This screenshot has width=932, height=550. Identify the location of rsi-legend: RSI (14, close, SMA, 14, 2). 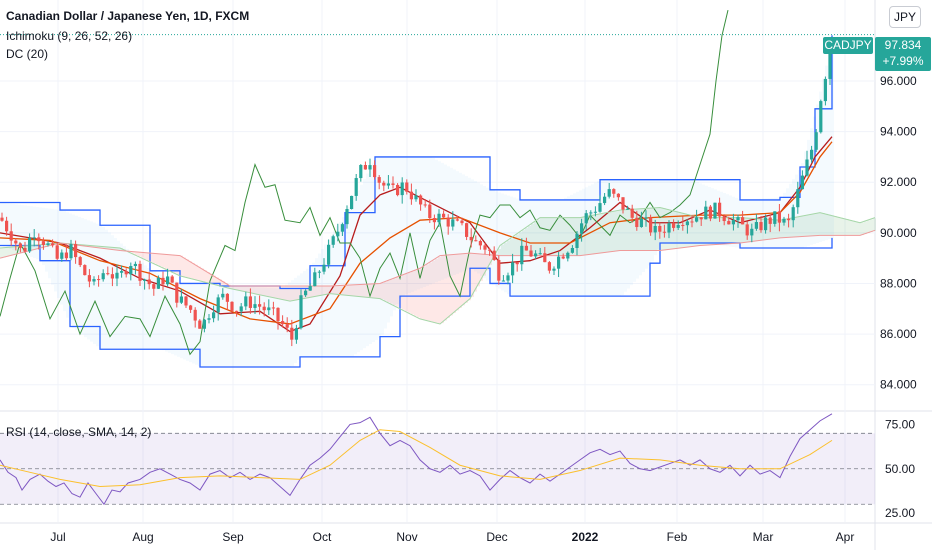
(79, 432).